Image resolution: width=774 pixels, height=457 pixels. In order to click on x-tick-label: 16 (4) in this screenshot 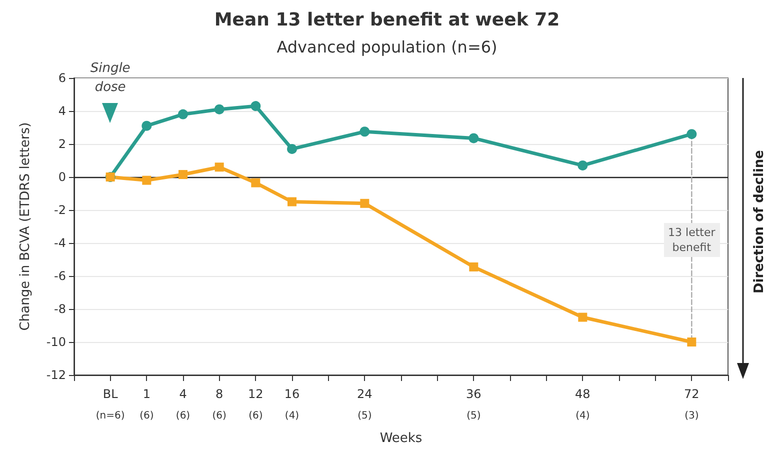, I will do `click(292, 404)`.